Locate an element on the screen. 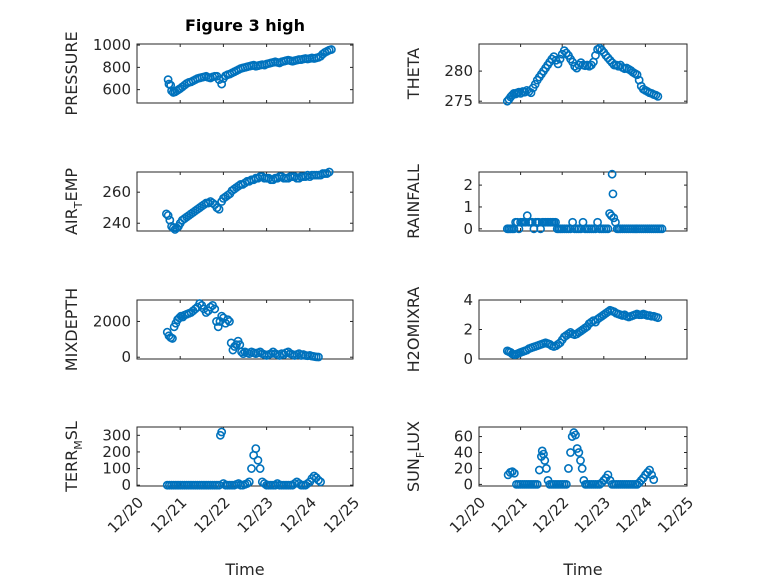 The height and width of the screenshot is (583, 778). panel-h2omixra: 0 2 4 H2OMIXRA is located at coordinates (546, 330).